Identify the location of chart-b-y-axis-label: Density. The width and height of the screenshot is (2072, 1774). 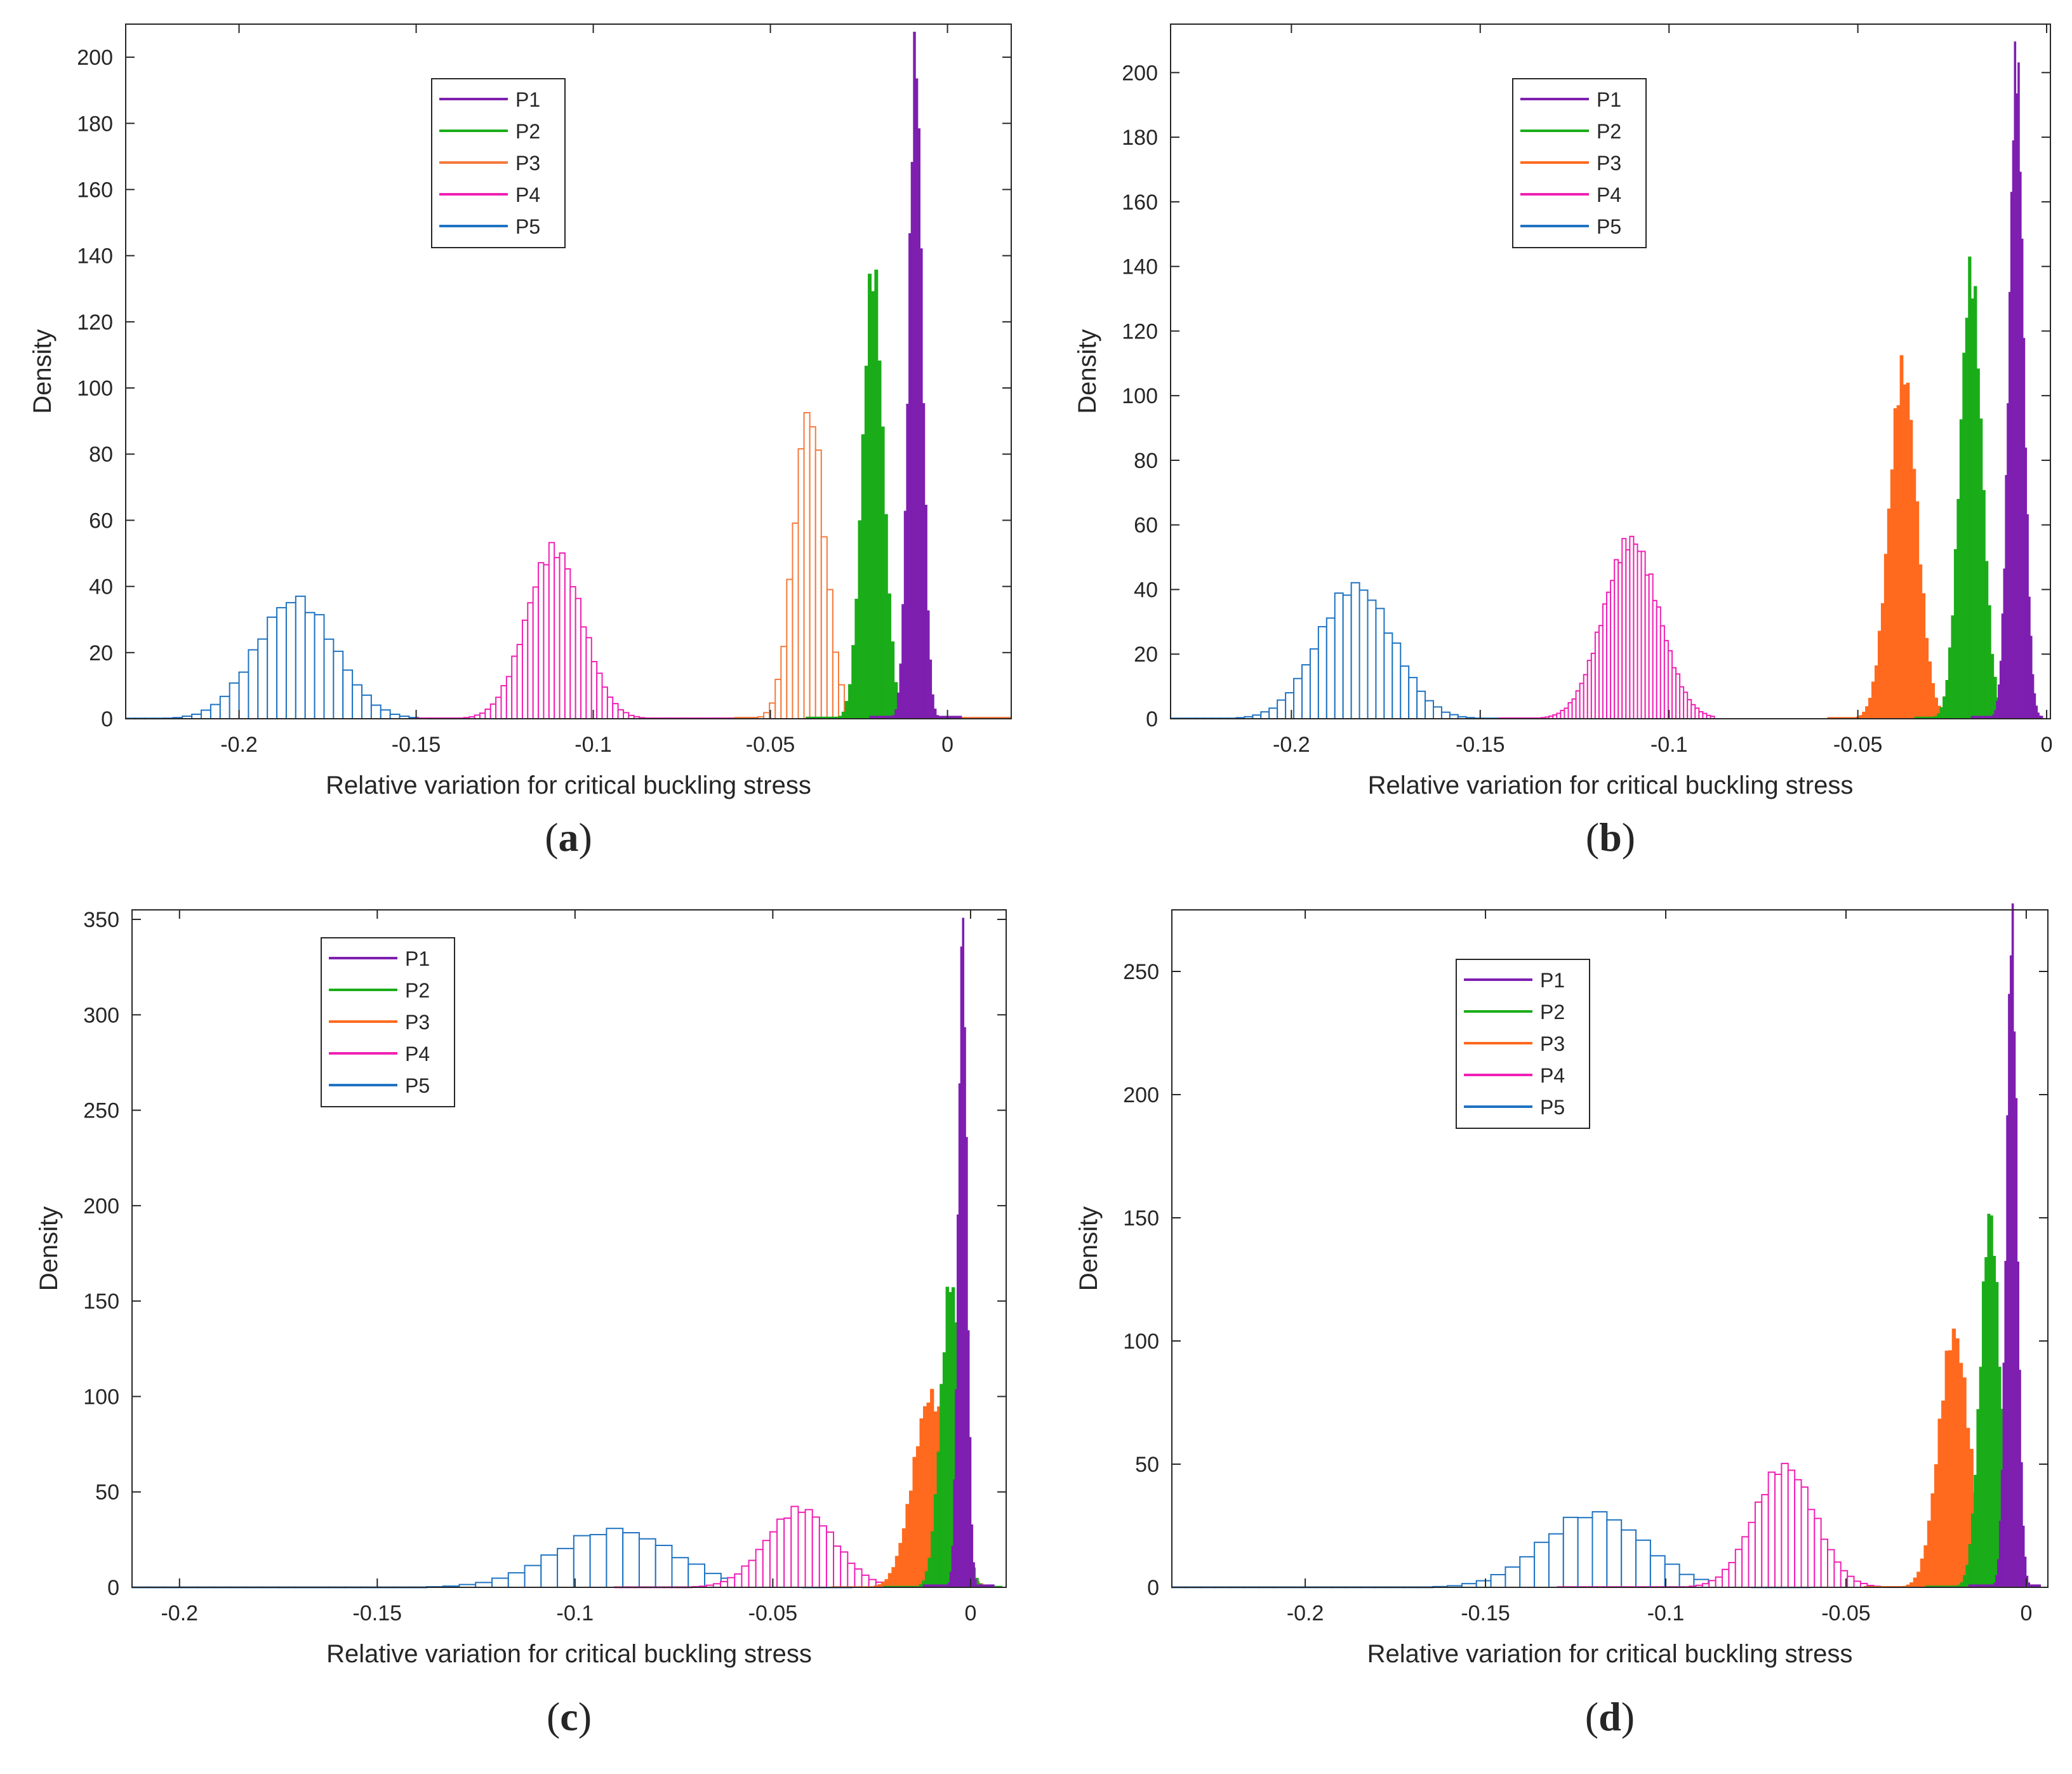
(1087, 371).